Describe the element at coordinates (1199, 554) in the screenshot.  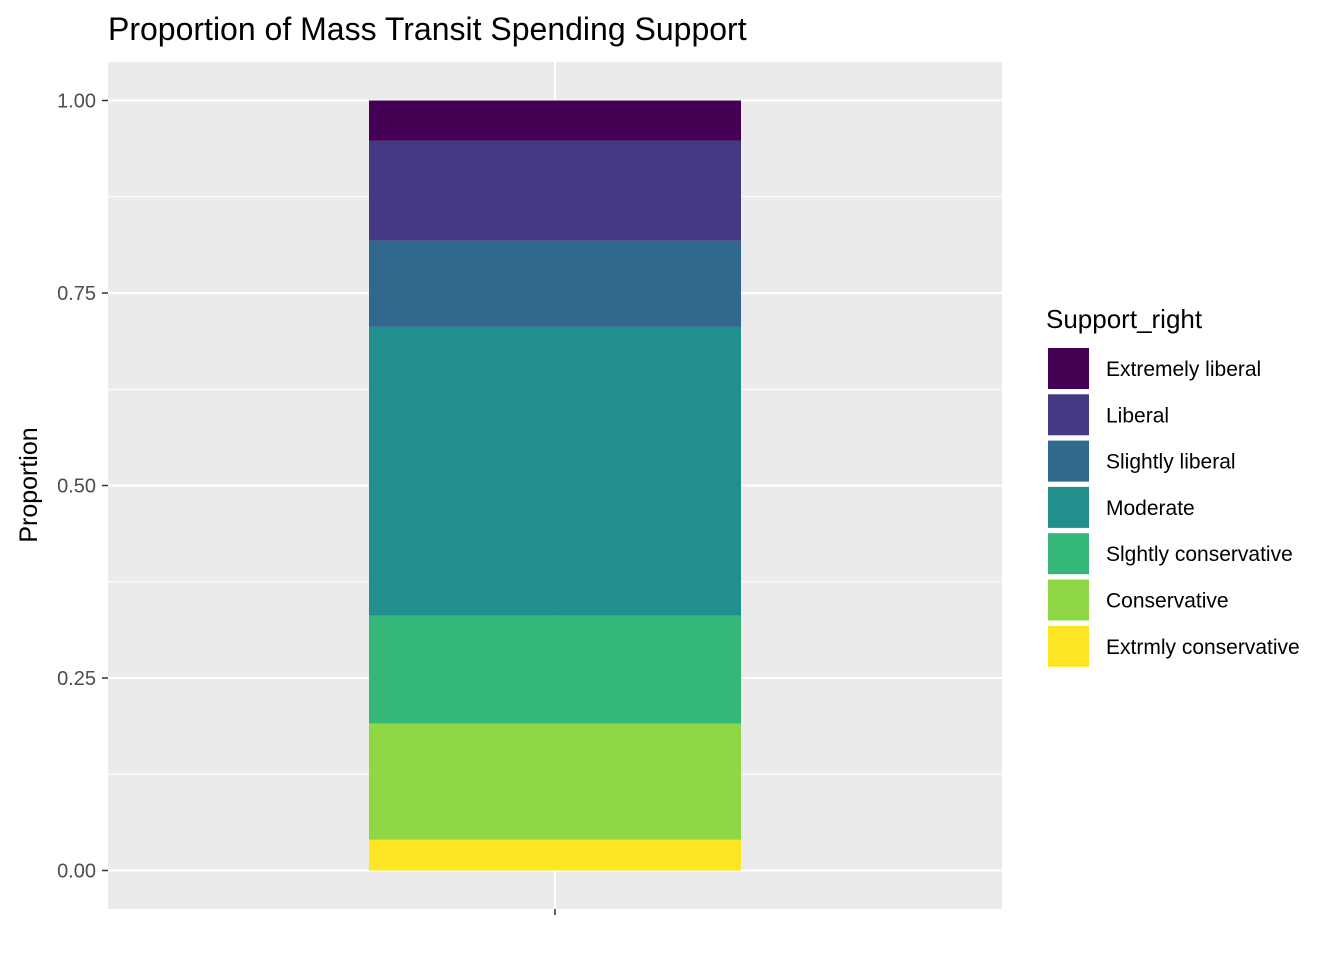
I see `legend-label-slghtly-conservative: Slghtly conservative` at that location.